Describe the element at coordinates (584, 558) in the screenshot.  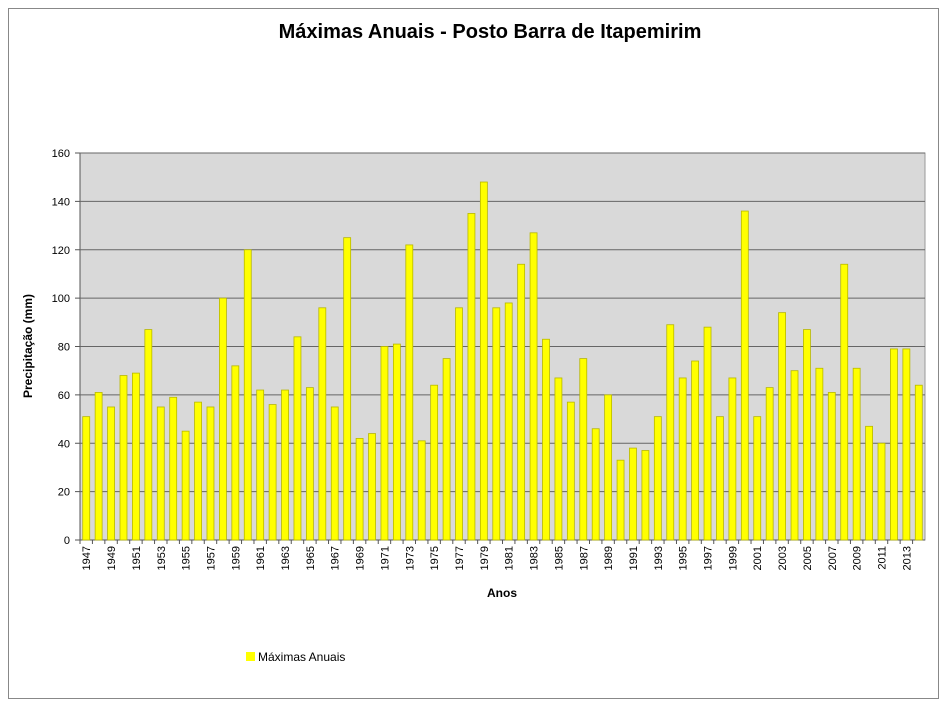
I see `x-tick-label: 1987` at that location.